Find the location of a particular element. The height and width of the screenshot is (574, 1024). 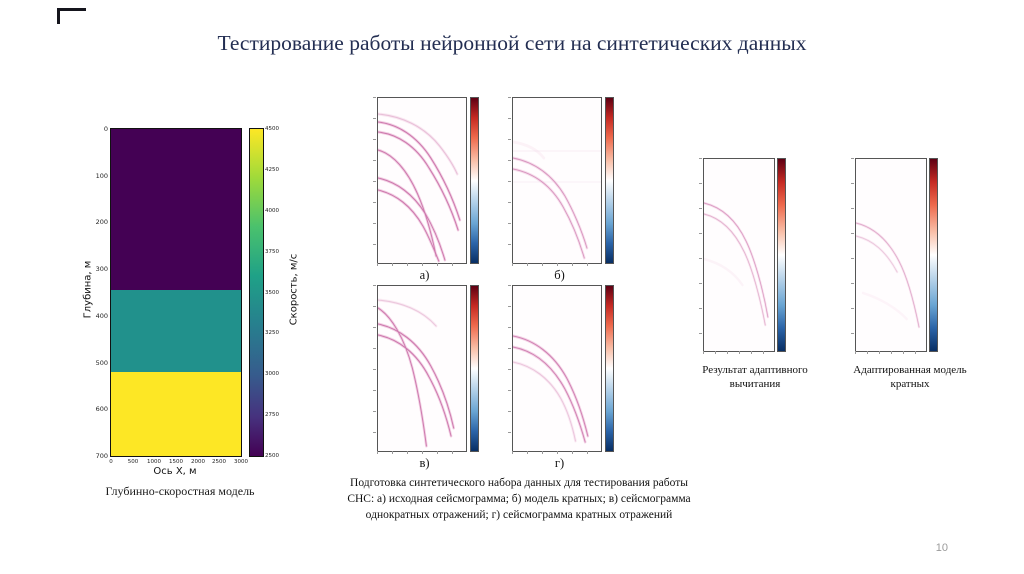

seismogram-b-colorbar is located at coordinates (609, 180).